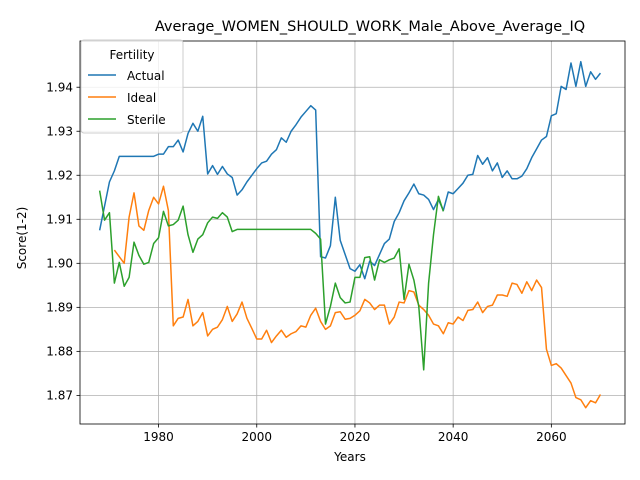 This screenshot has width=640, height=480. I want to click on legend-box, so click(132, 86).